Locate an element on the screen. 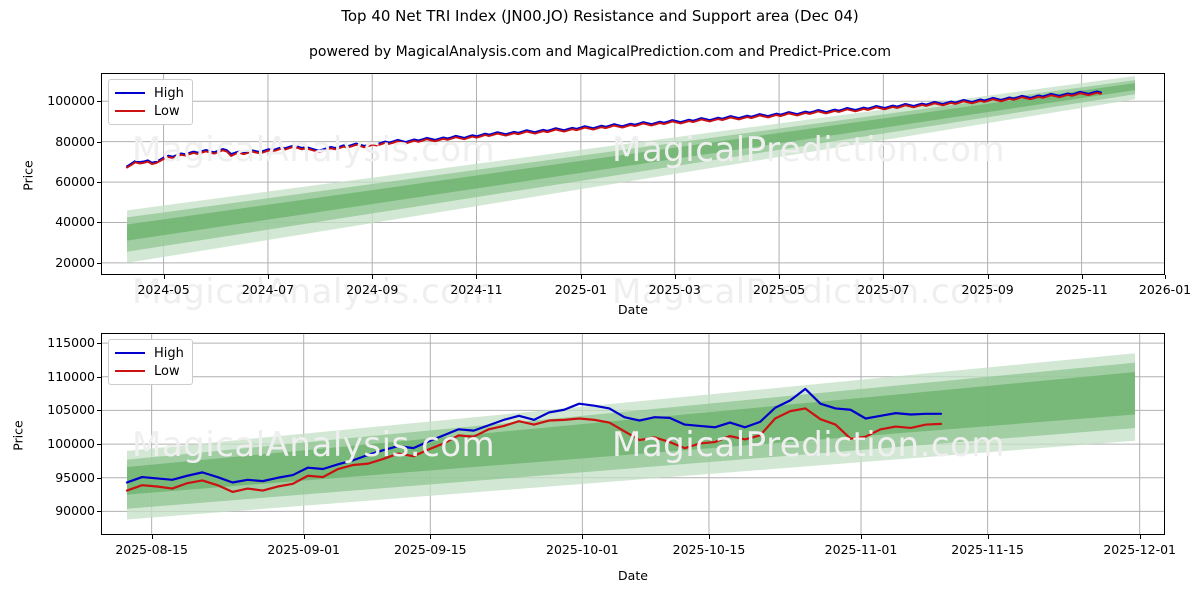 The image size is (1200, 600). x-tick-label: 2025-09 is located at coordinates (987, 289).